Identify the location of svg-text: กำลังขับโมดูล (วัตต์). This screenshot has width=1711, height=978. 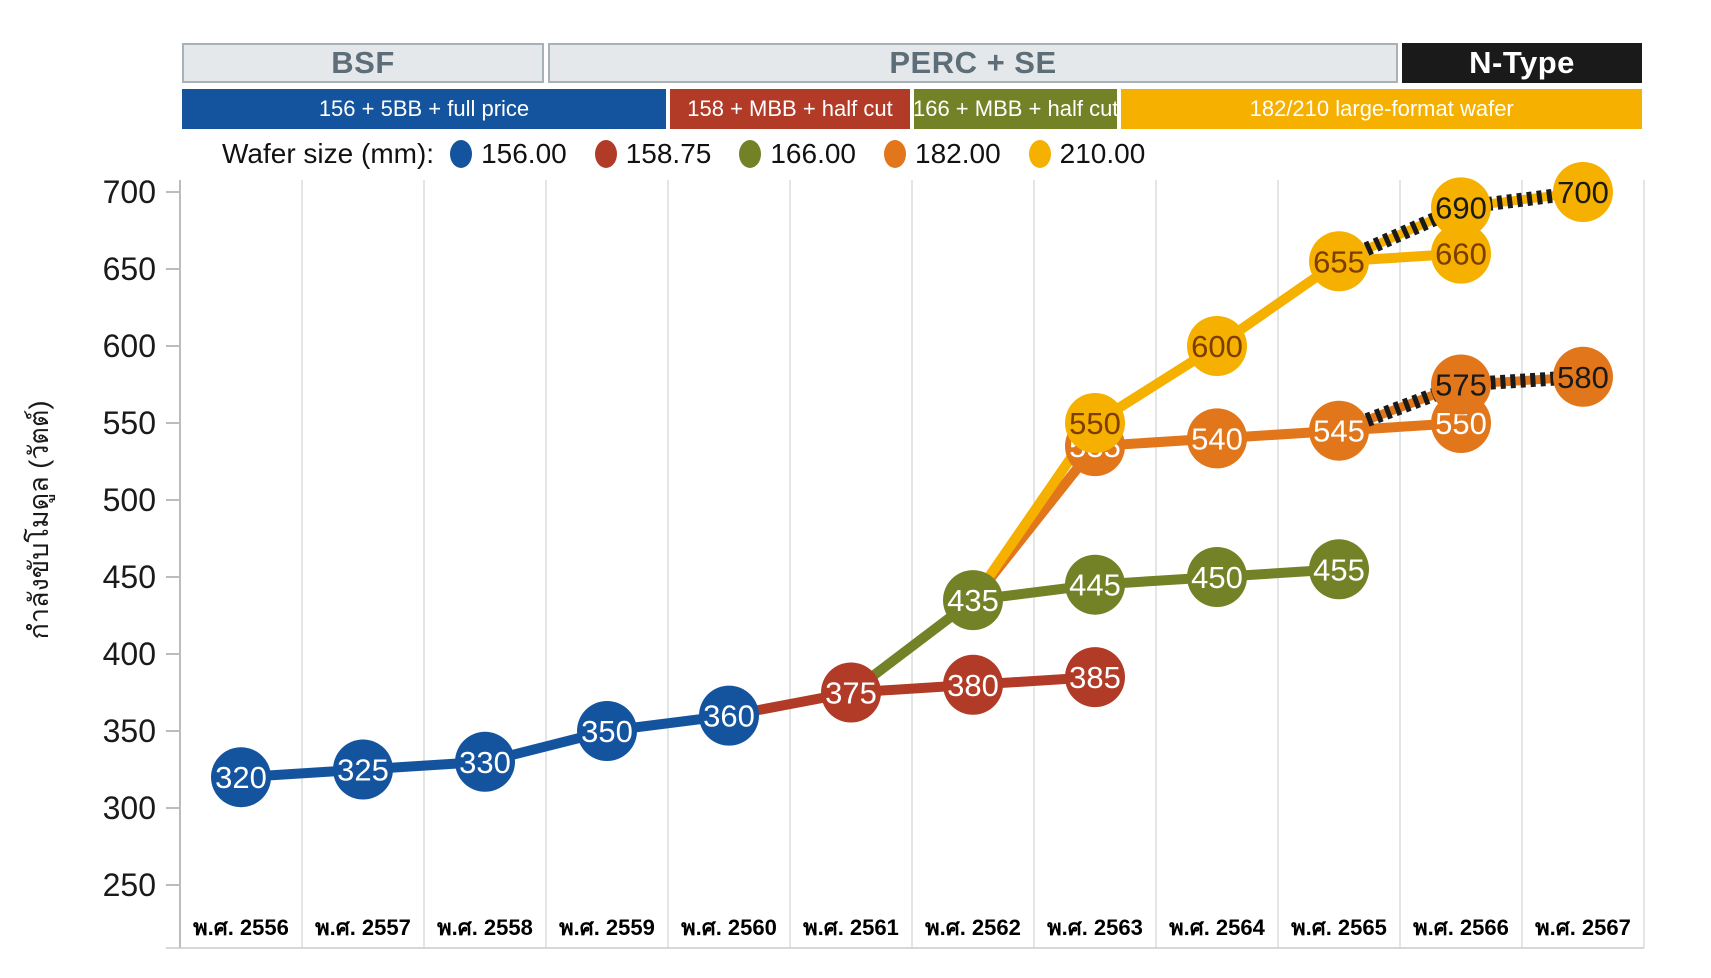
(39, 520).